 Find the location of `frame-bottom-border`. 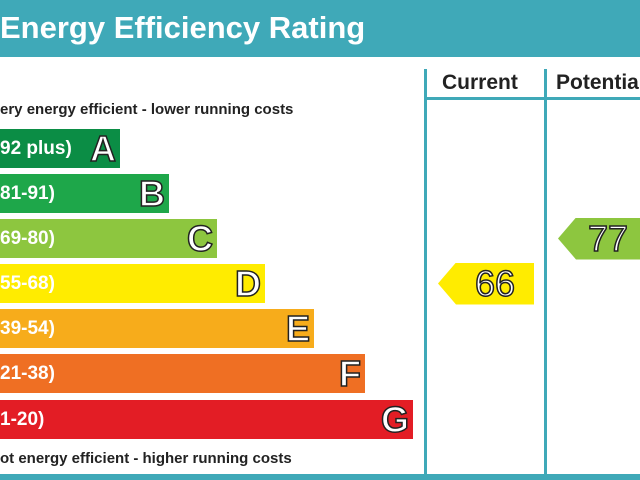

frame-bottom-border is located at coordinates (320, 477).